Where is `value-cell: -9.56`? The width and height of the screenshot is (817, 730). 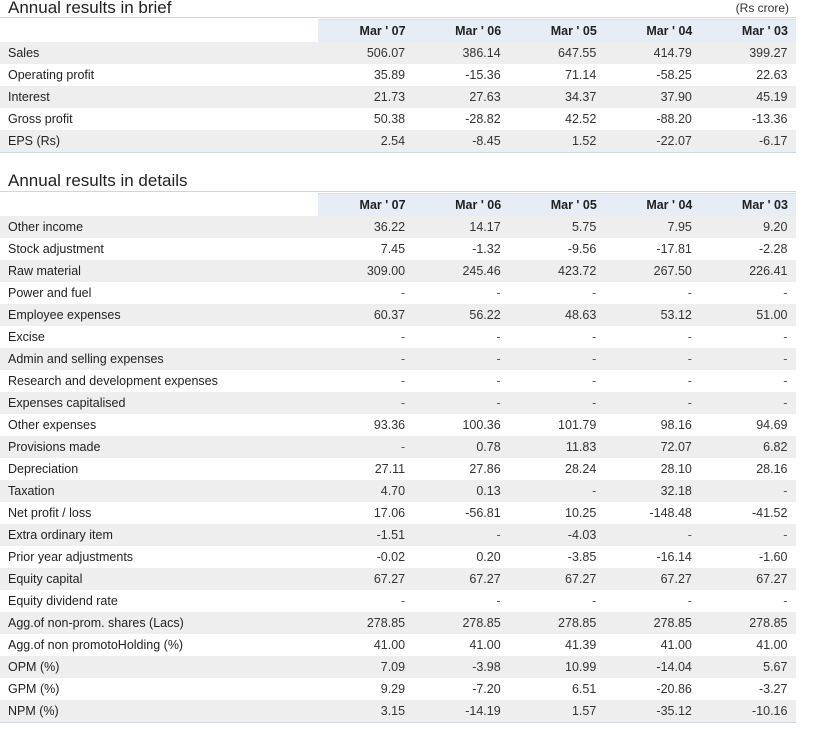 value-cell: -9.56 is located at coordinates (556, 249).